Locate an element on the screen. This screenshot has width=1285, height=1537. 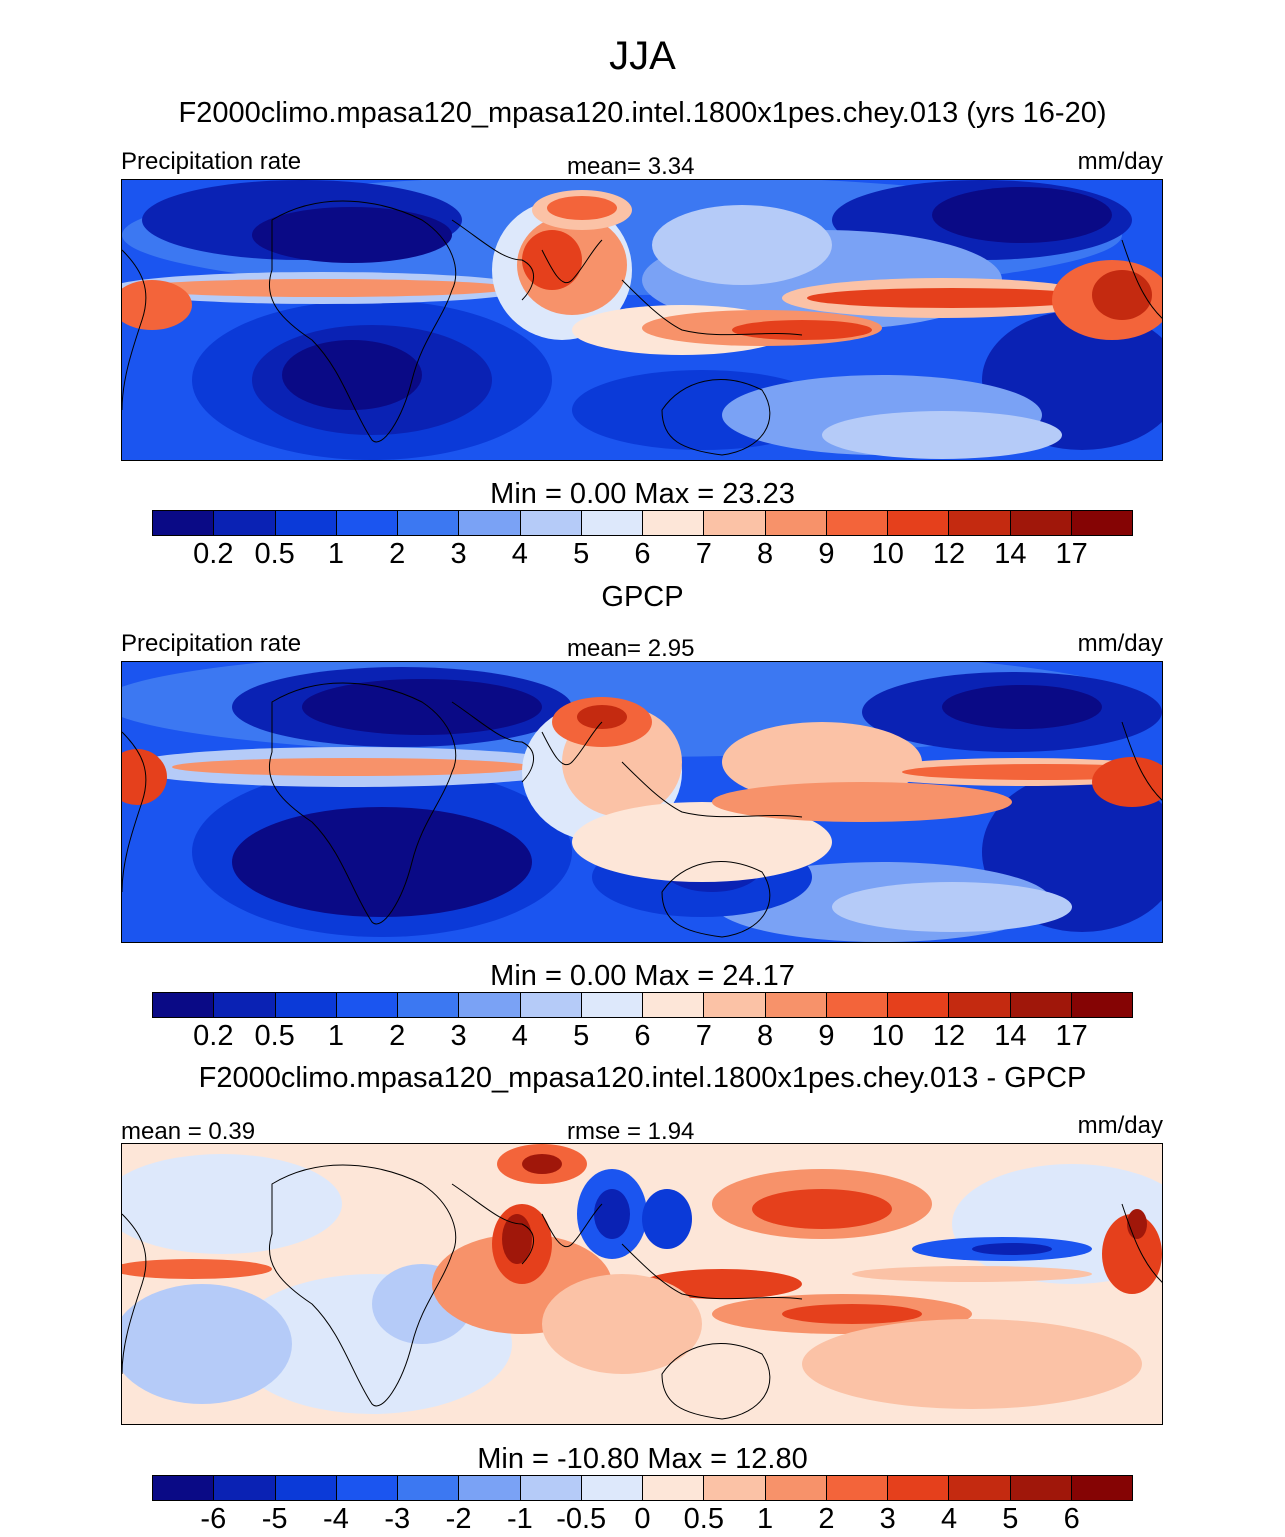
figure-title: JJA is located at coordinates (642, 56).